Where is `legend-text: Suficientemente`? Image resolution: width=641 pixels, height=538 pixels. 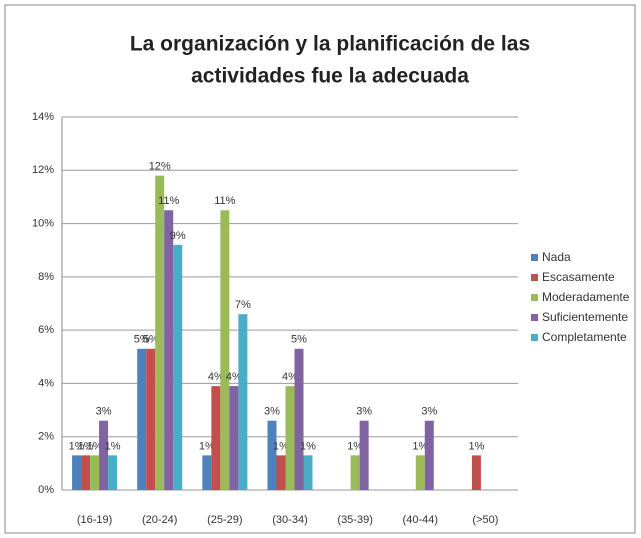 legend-text: Suficientemente is located at coordinates (585, 317).